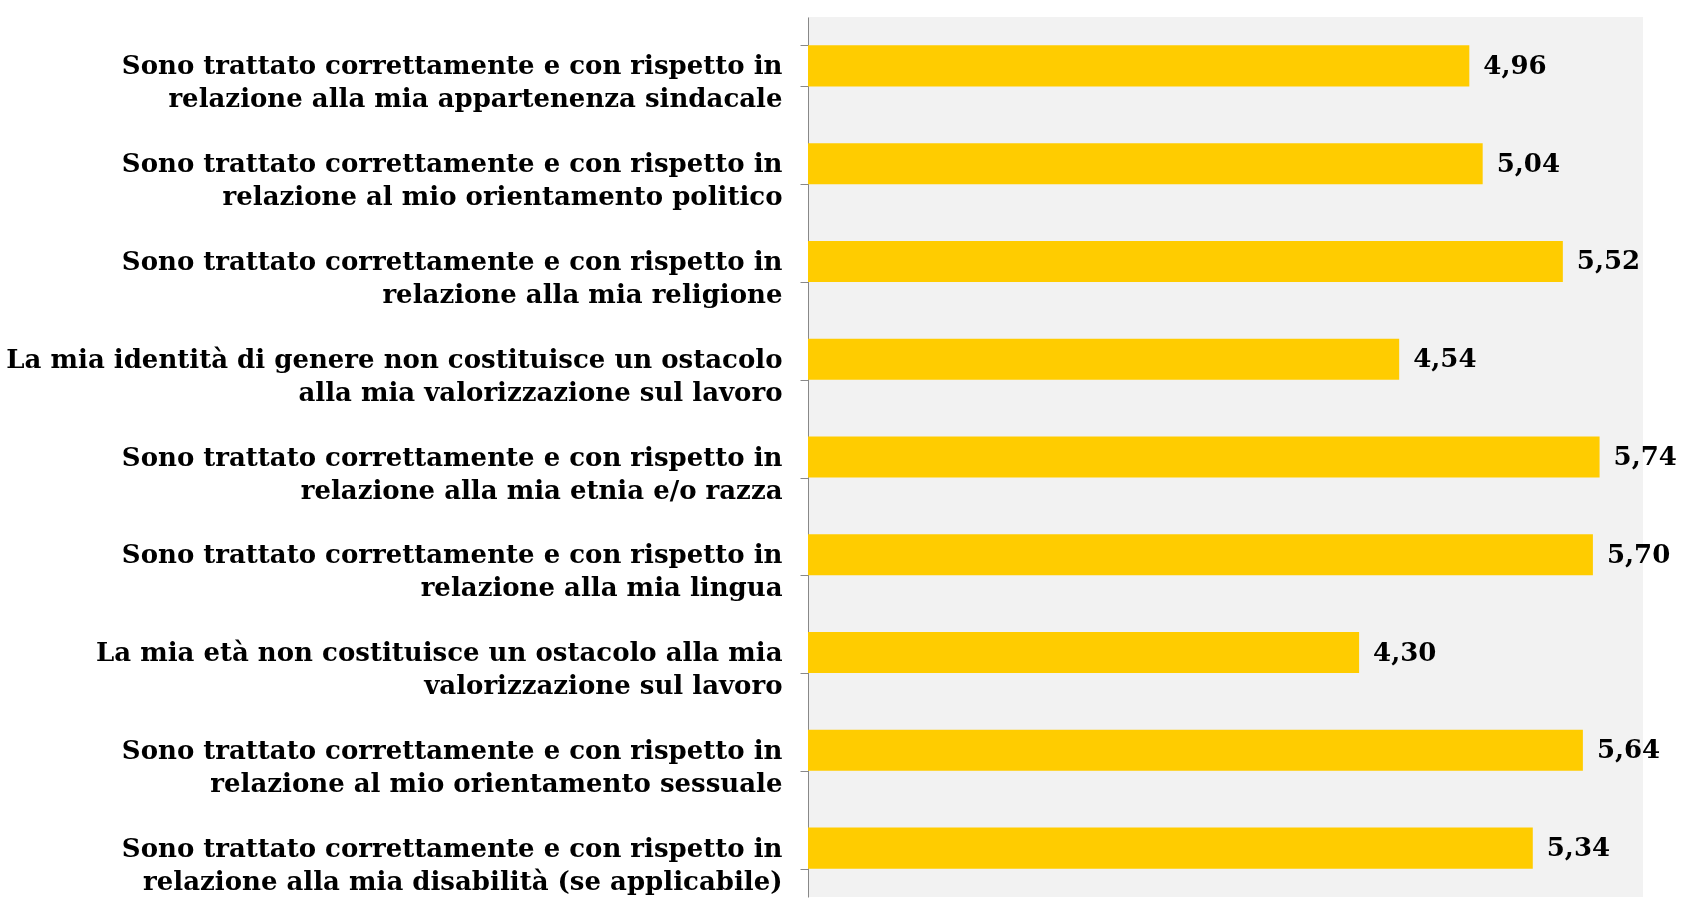 The image size is (1692, 912). What do you see at coordinates (452, 277) in the screenshot?
I see `y-tick-label: Sono trattato correttamente e con rispetto in relazione alla mia religione` at bounding box center [452, 277].